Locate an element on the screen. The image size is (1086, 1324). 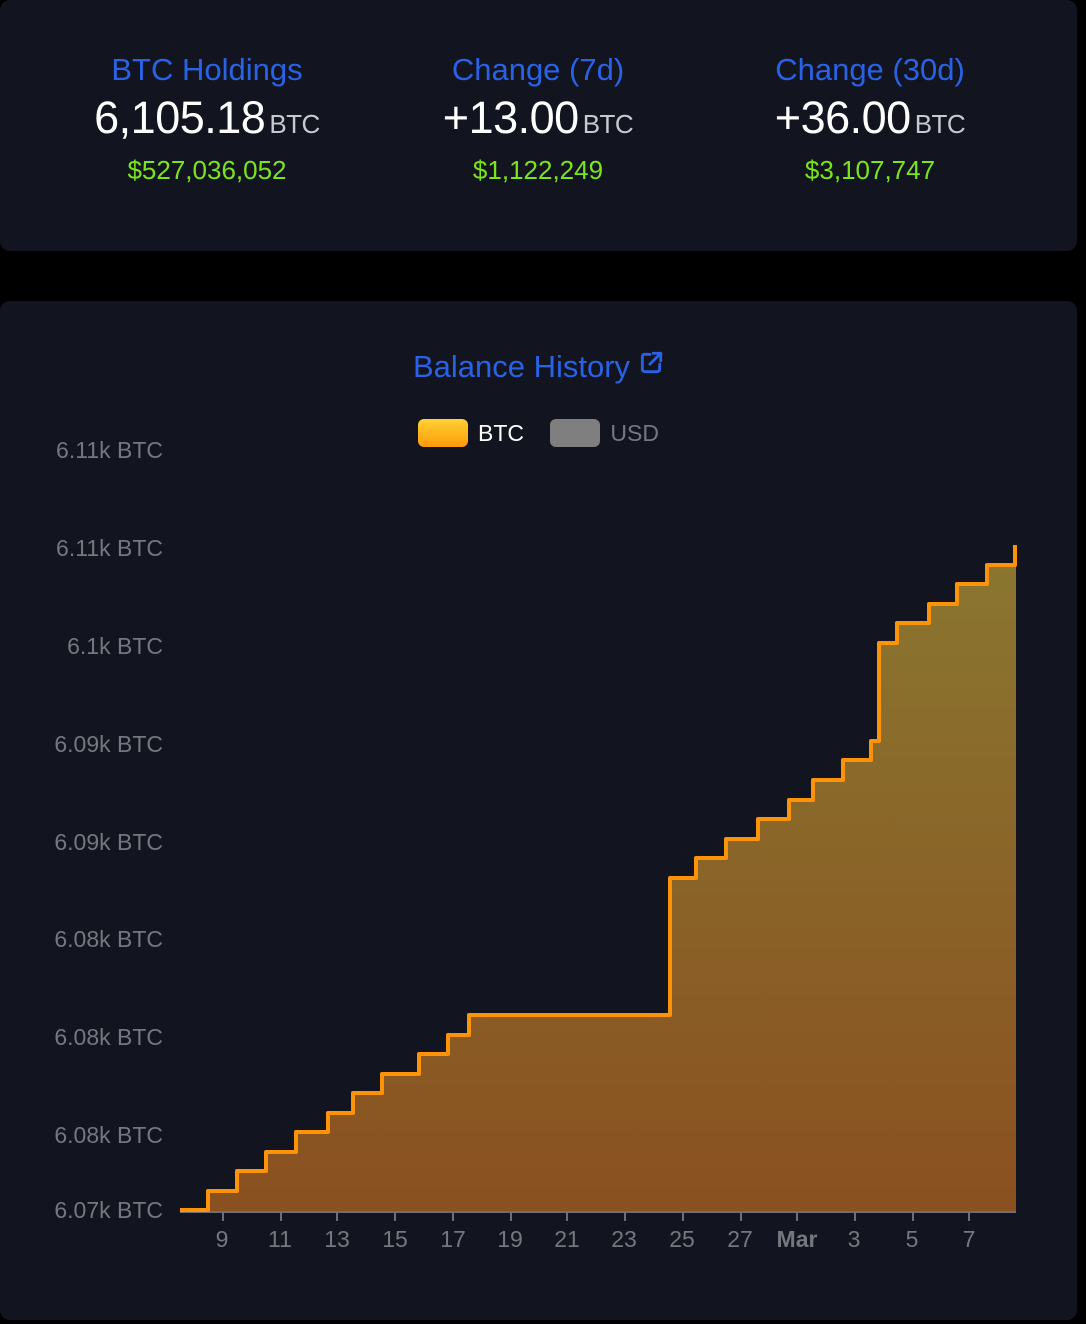
chart-title-link: Balance History is located at coordinates (538, 367).